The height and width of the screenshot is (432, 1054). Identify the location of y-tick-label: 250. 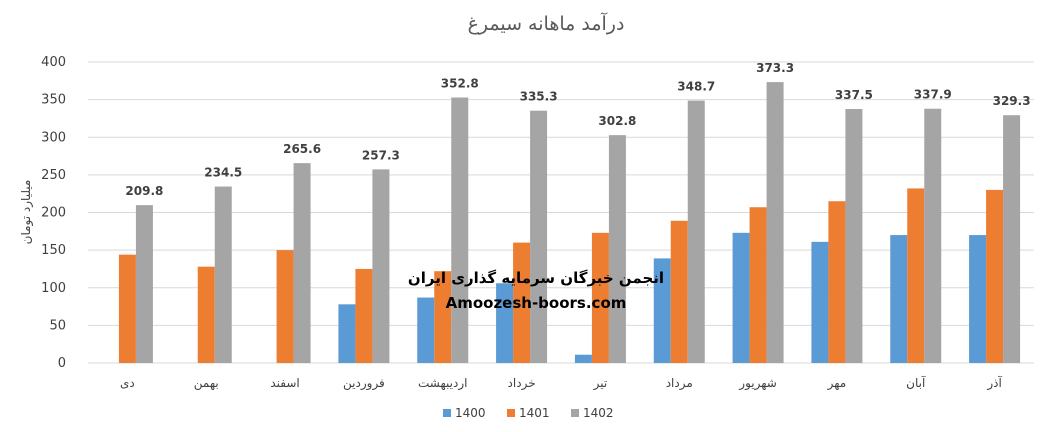
(53, 175).